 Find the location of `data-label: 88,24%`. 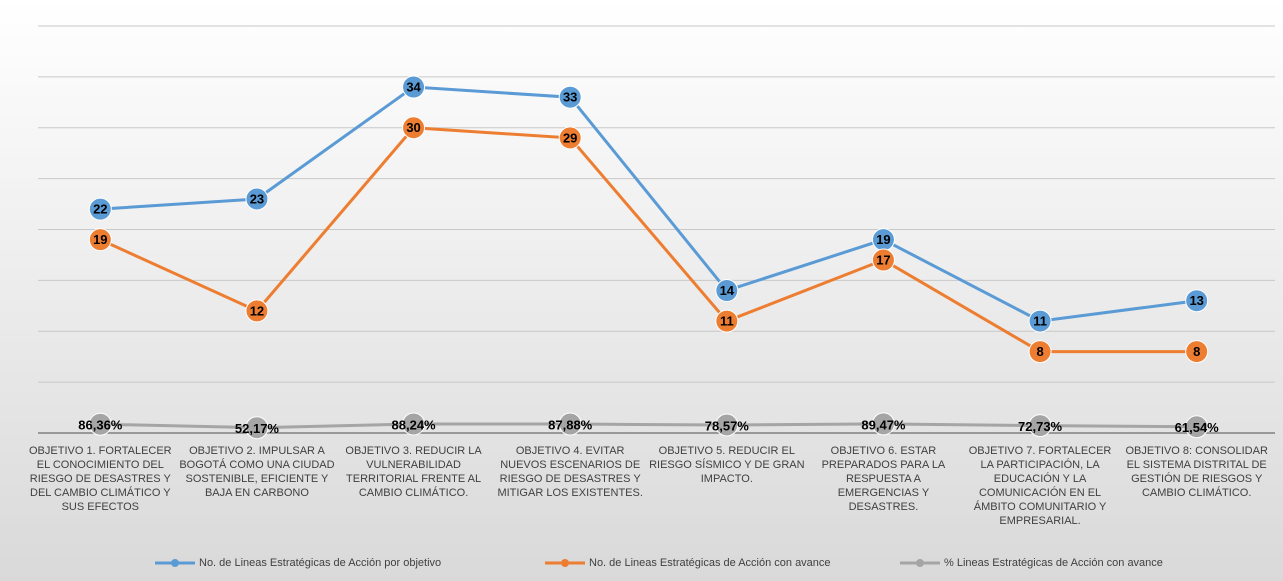

data-label: 88,24% is located at coordinates (414, 424).